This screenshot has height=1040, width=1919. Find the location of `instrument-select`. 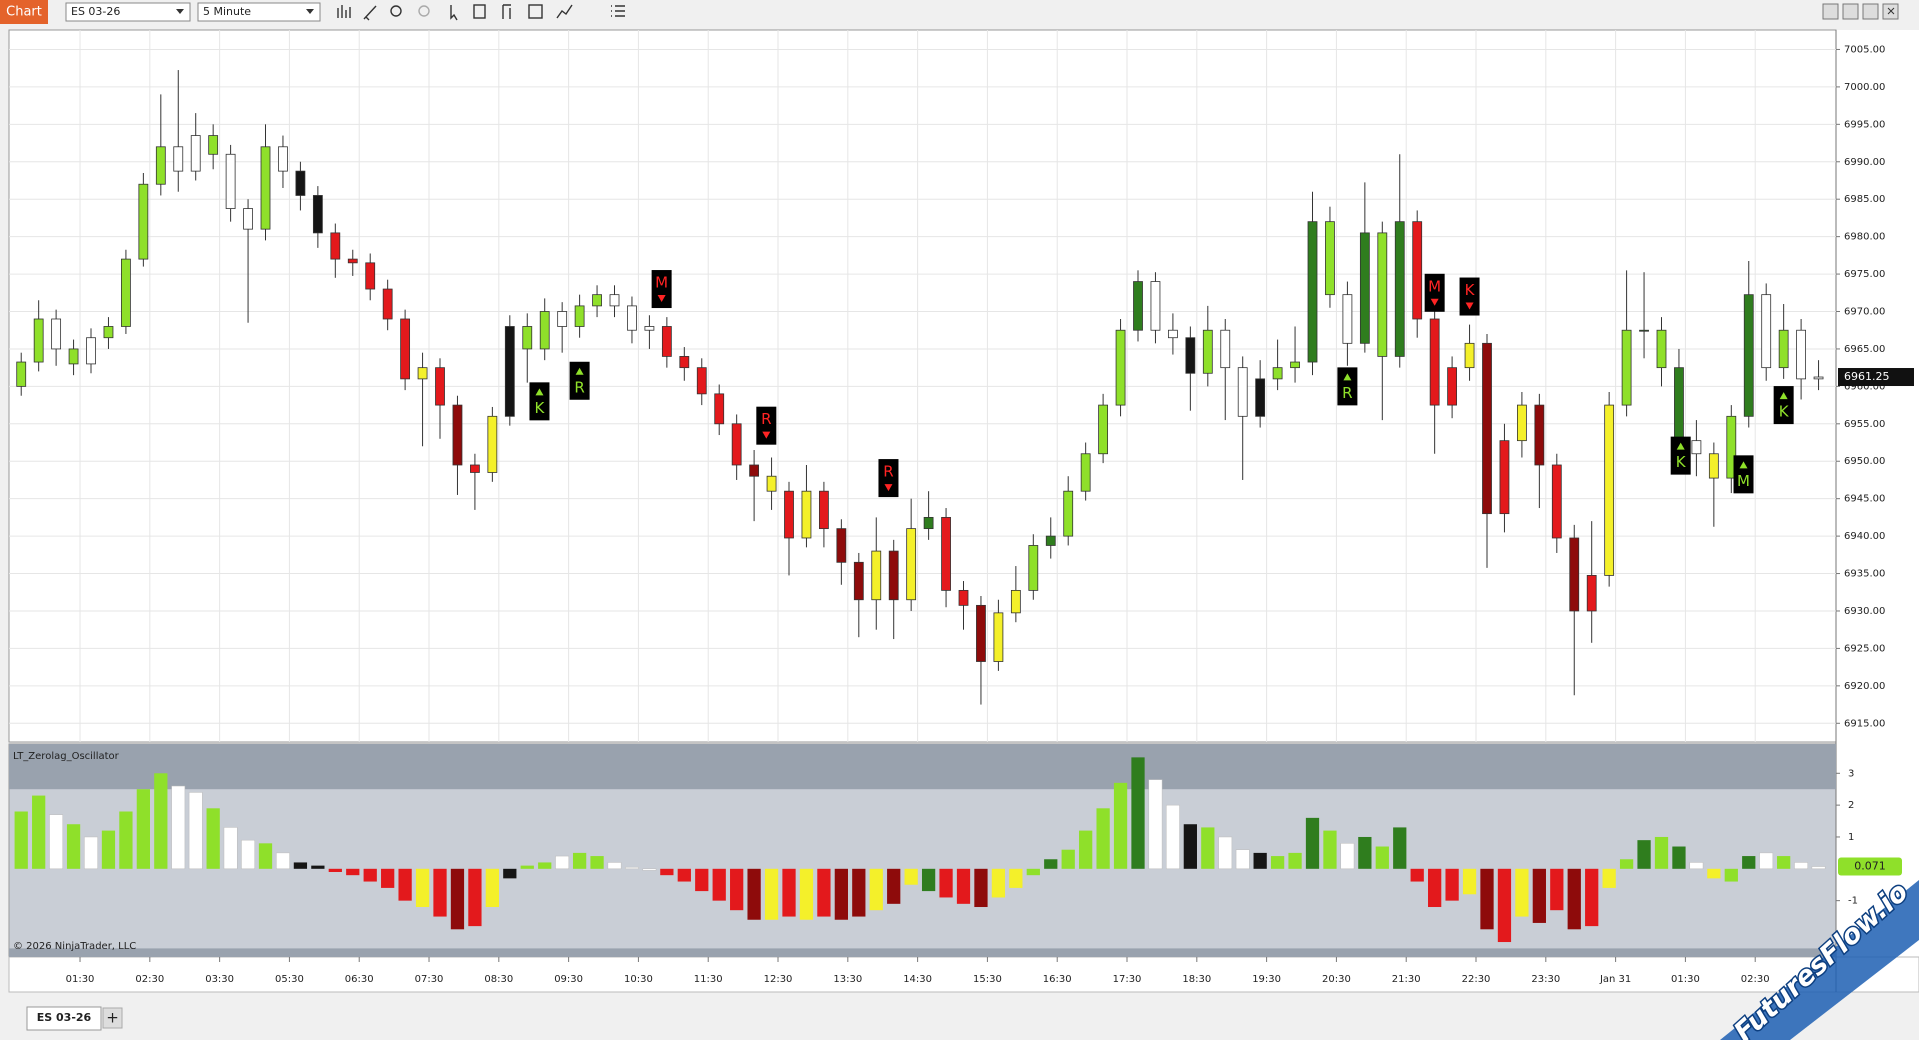

instrument-select is located at coordinates (128, 12).